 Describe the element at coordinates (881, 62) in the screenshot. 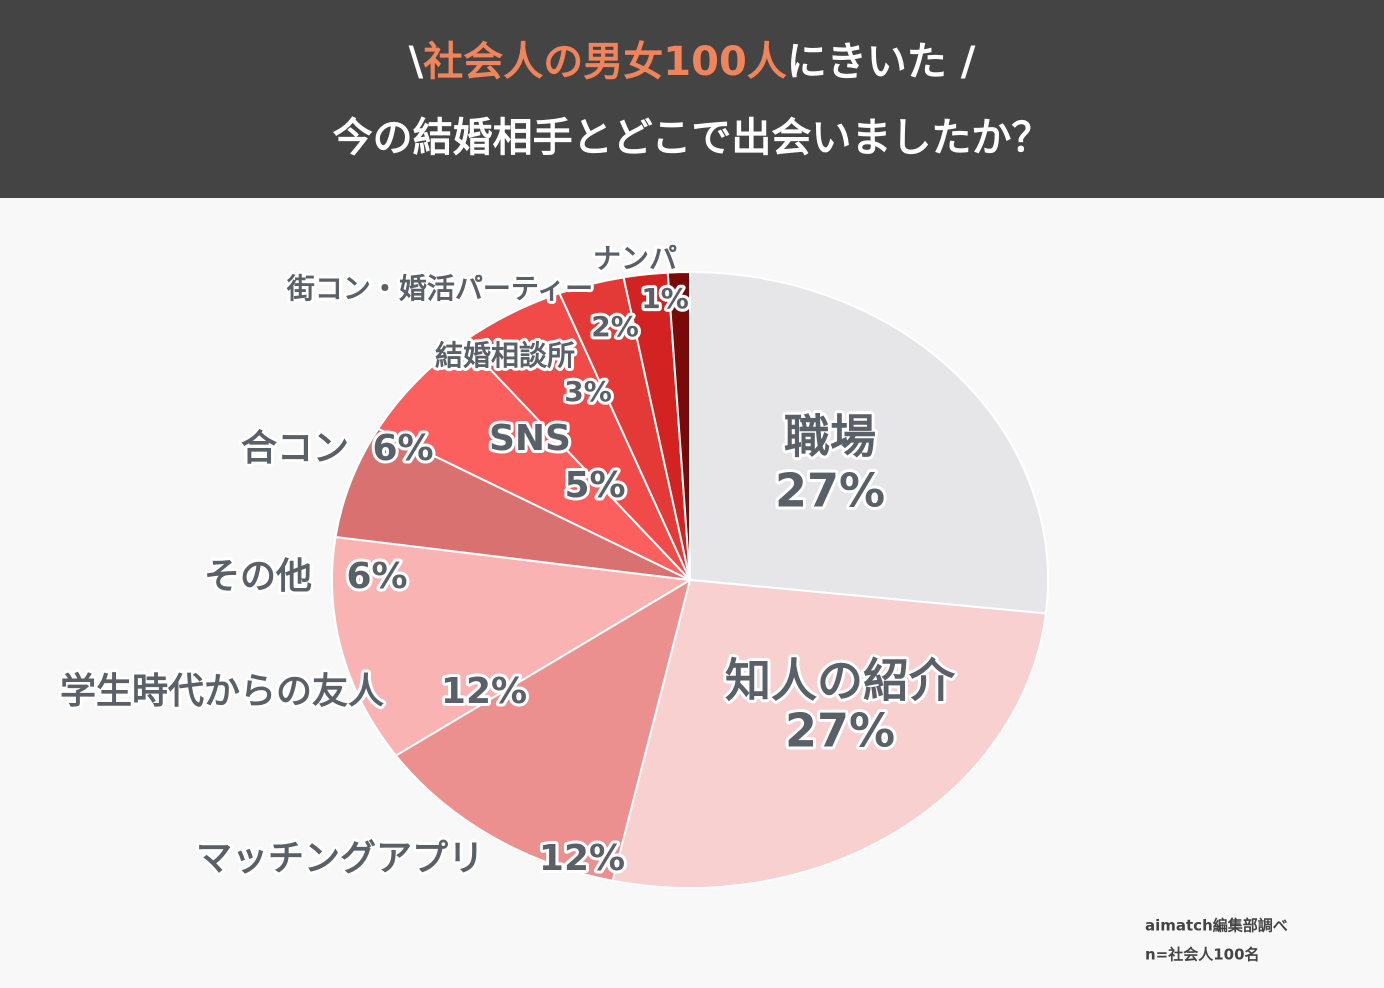

I see `title-part: にきいた /` at that location.